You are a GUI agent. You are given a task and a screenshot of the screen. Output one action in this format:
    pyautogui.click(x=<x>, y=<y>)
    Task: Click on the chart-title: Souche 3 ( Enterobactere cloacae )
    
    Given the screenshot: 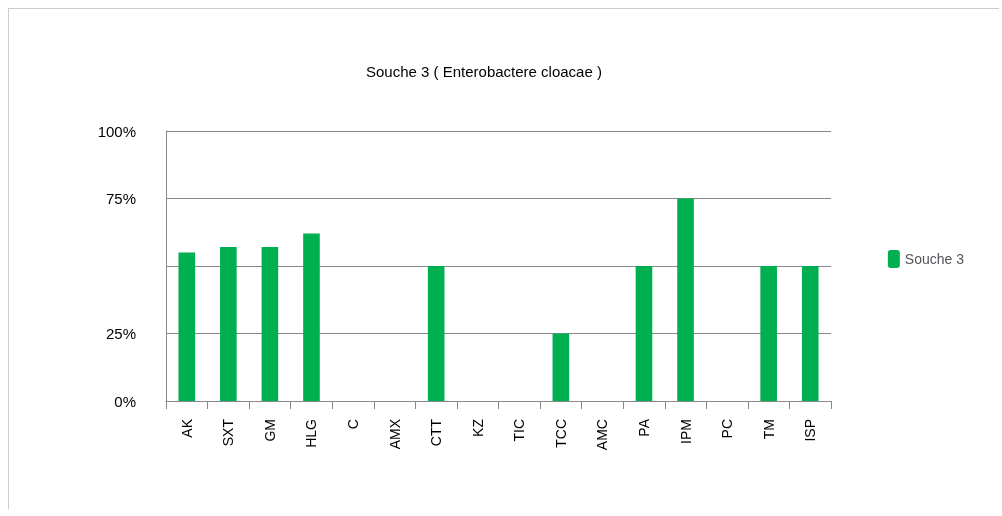 What is the action you would take?
    pyautogui.click(x=484, y=71)
    